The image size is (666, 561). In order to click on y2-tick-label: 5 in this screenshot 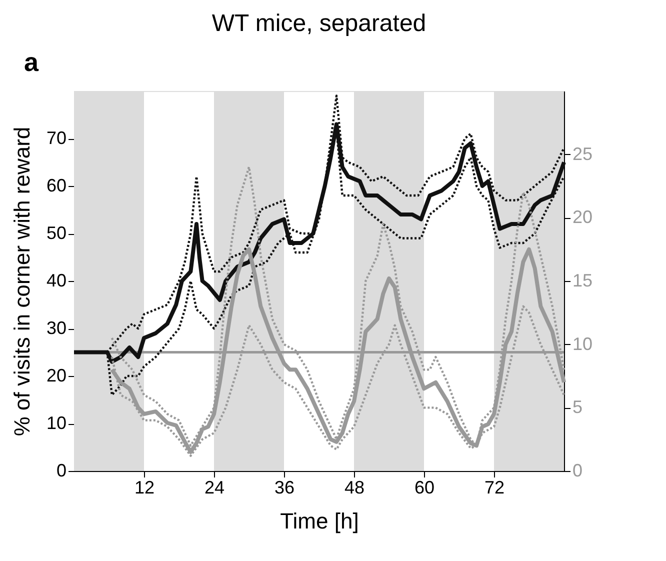, I will do `click(577, 407)`.